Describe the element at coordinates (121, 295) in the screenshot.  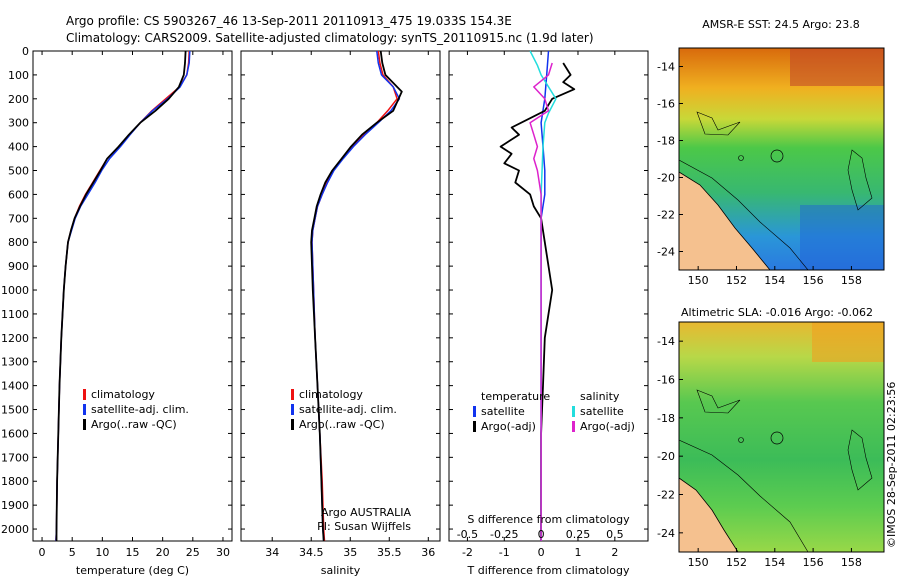
I see `temperature-series-argo` at that location.